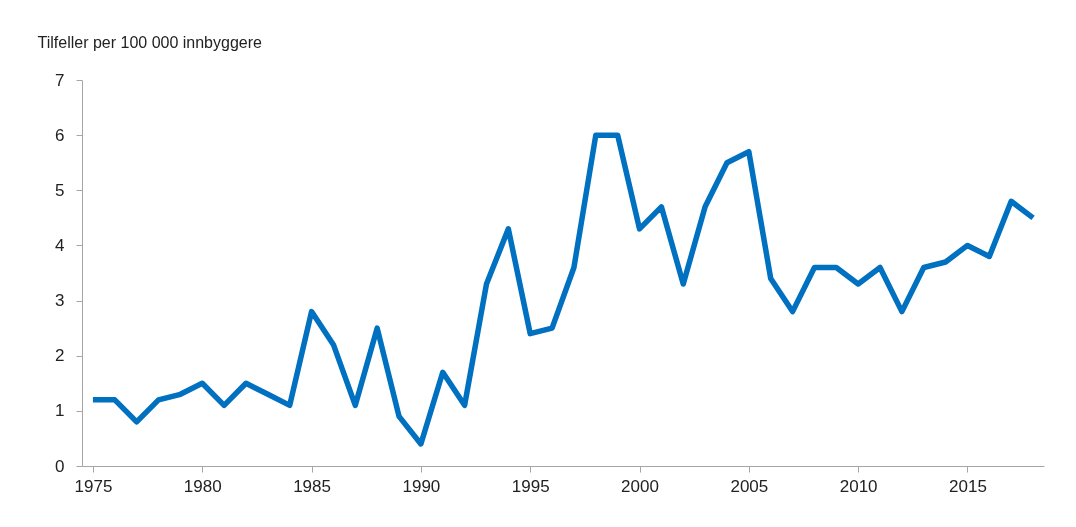  What do you see at coordinates (202, 486) in the screenshot?
I see `x-tick-label: 1980` at bounding box center [202, 486].